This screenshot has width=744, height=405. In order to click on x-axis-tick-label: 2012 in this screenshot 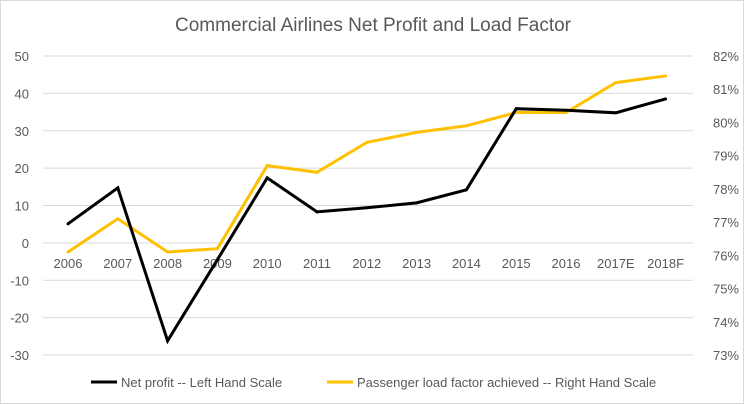, I will do `click(366, 263)`.